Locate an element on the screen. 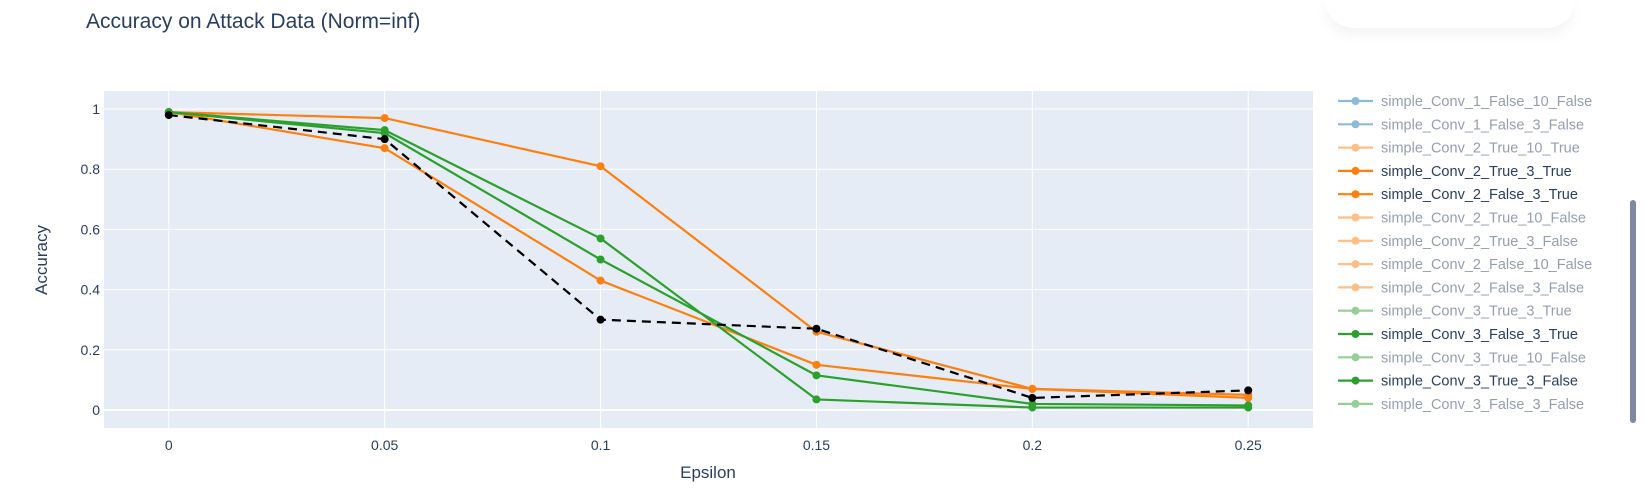 This screenshot has height=502, width=1647. legend-label: simple_Conv_2_True_10_False is located at coordinates (1483, 219).